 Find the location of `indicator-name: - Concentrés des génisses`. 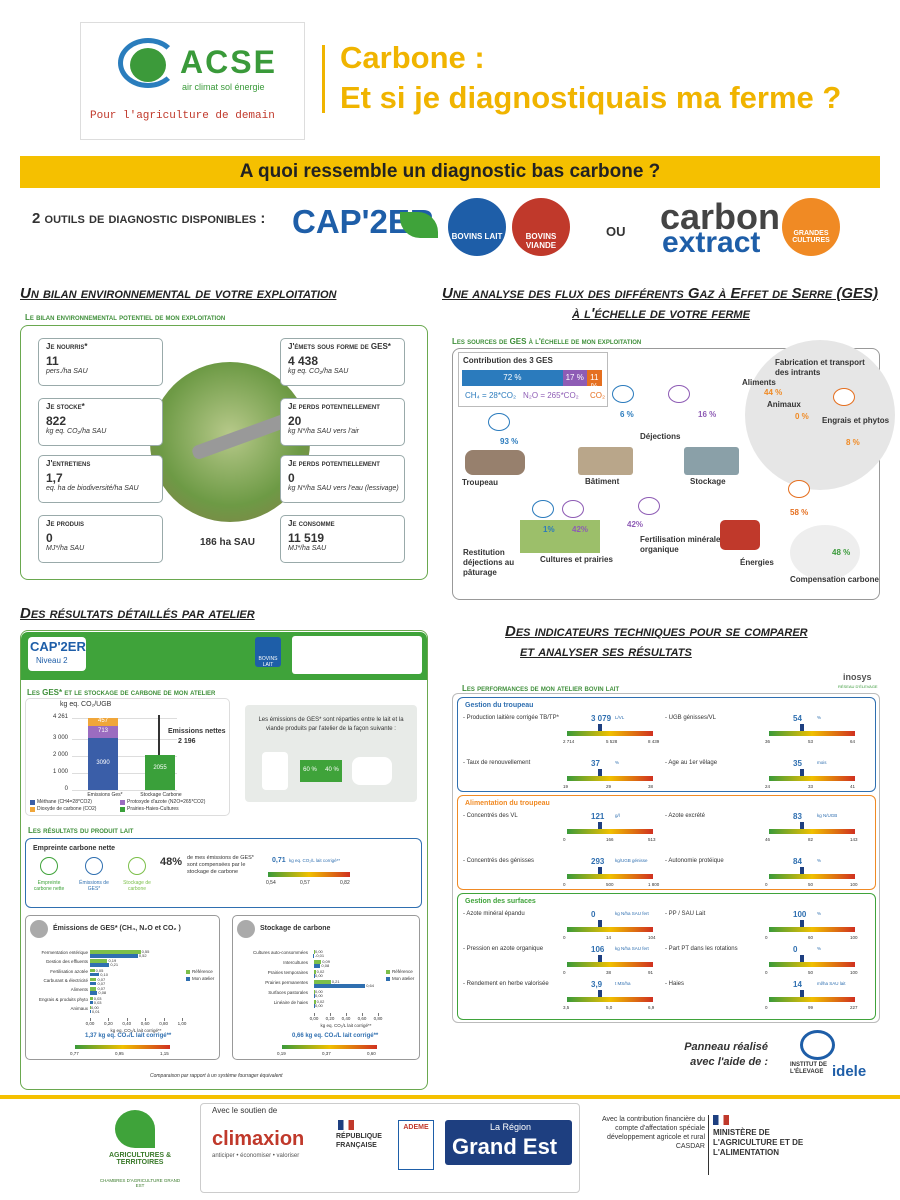

indicator-name: - Concentrés des génisses is located at coordinates (499, 861).